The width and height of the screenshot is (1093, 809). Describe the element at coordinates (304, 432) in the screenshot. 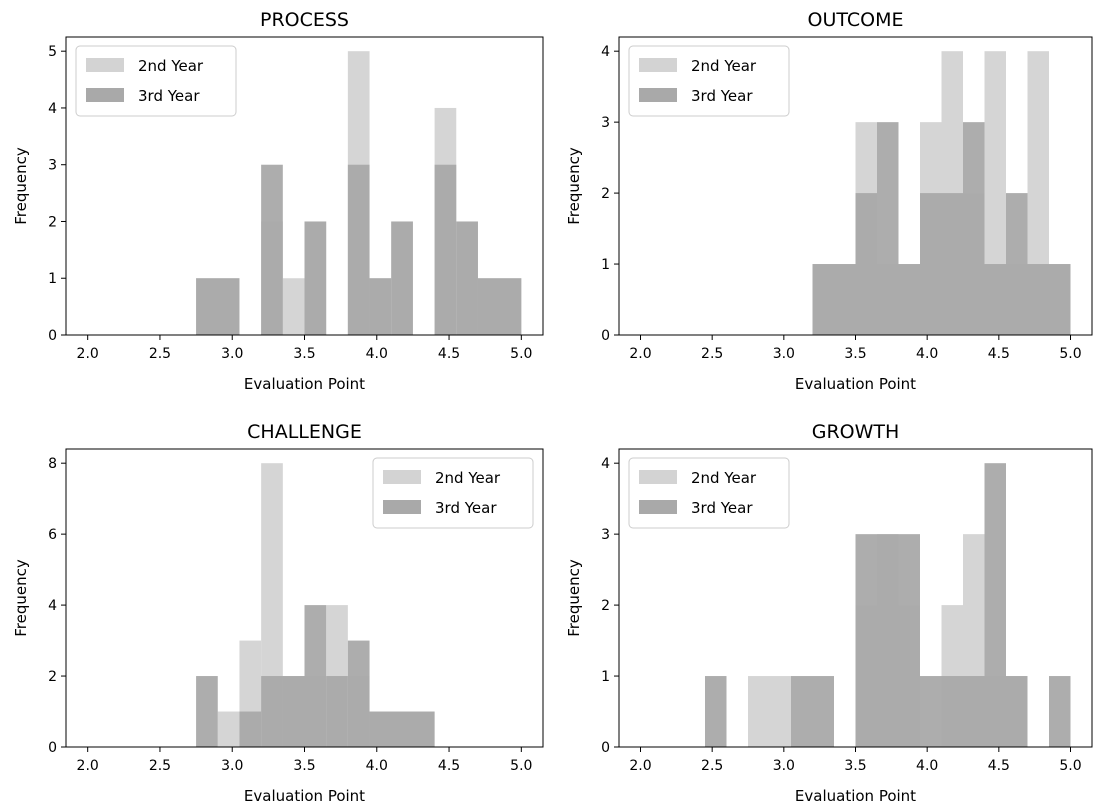

I see `chart-title: CHALLENGE` at that location.